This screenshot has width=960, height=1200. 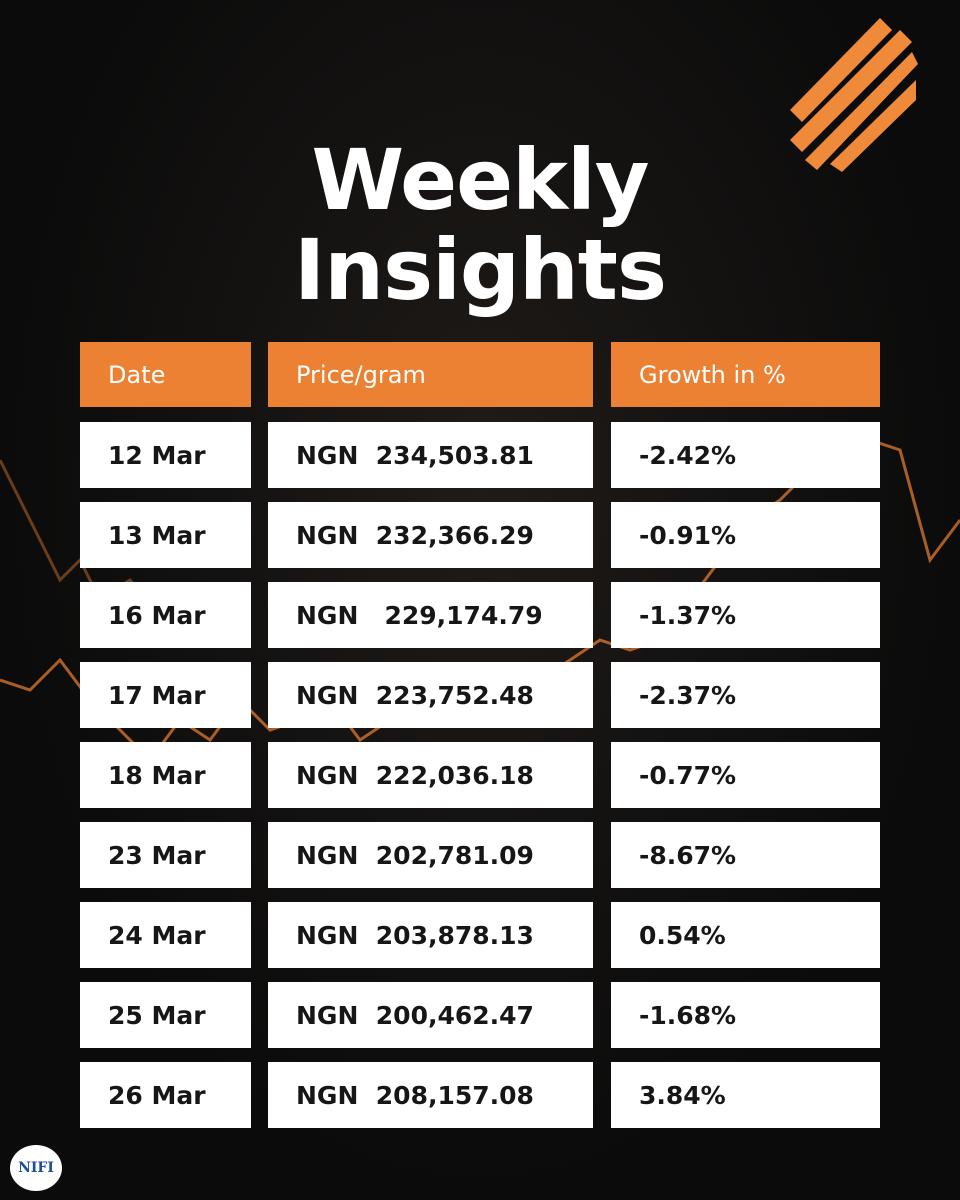 What do you see at coordinates (745, 855) in the screenshot?
I see `table-cell: -8.67%` at bounding box center [745, 855].